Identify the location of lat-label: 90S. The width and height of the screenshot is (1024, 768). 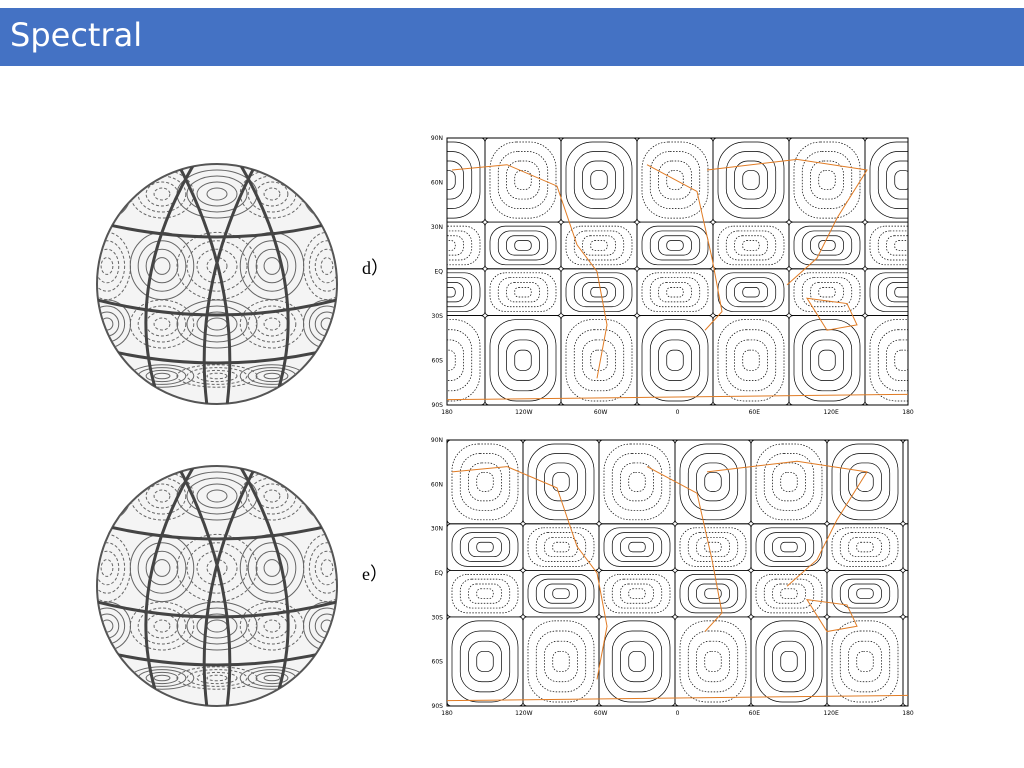
(438, 706).